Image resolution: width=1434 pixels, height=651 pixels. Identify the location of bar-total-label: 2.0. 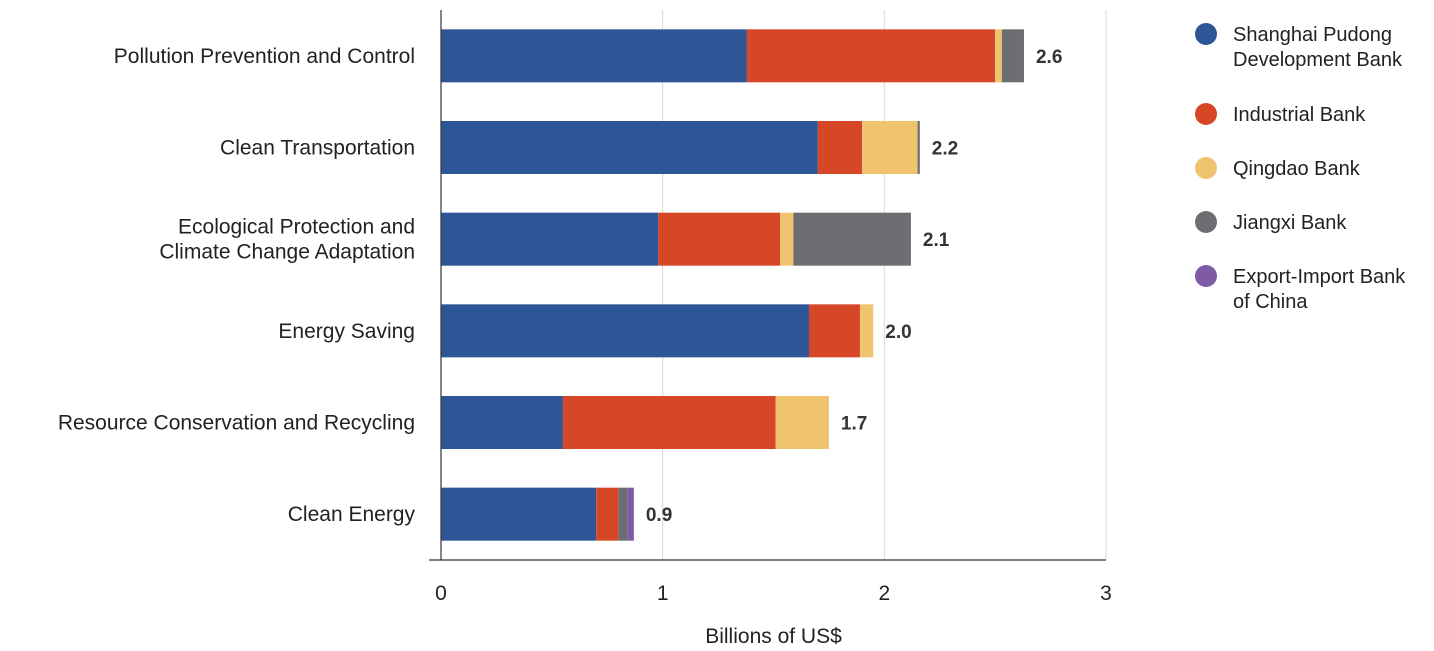
(898, 332).